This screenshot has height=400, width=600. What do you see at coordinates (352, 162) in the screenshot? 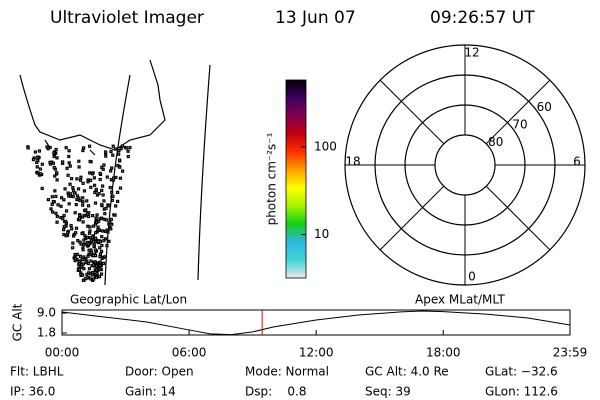
I see `polar-angle-label: 18` at bounding box center [352, 162].